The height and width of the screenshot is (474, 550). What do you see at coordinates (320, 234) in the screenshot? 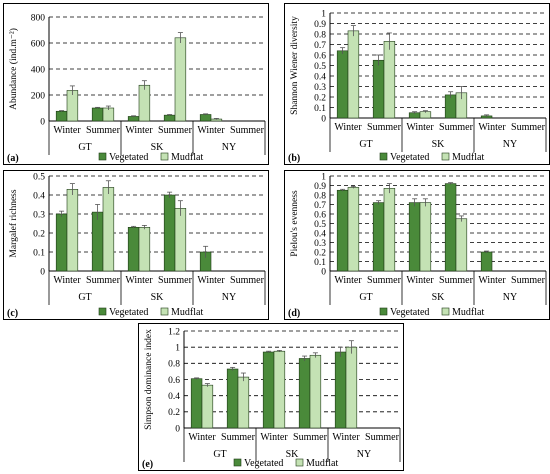
I see `y-tick-label: 0.4` at bounding box center [320, 234].